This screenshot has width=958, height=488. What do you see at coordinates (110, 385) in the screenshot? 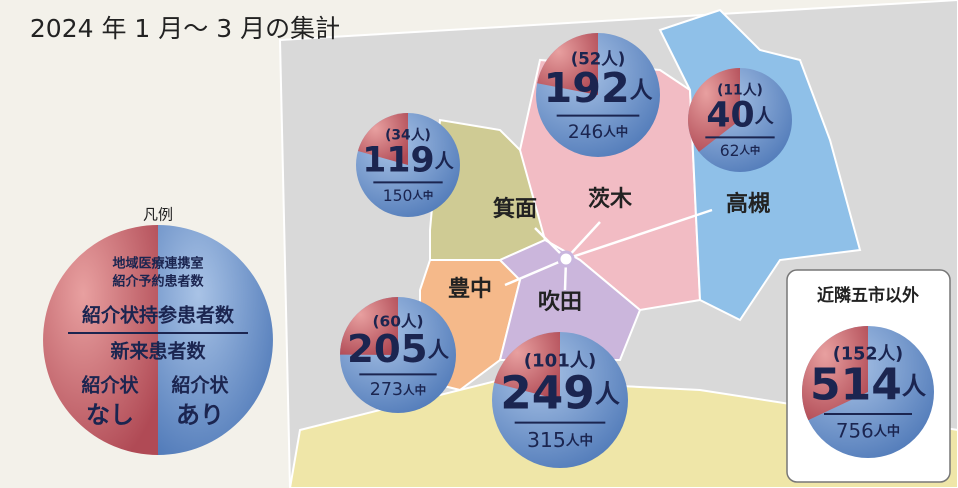
I see `legend-without: 紹介状` at bounding box center [110, 385].